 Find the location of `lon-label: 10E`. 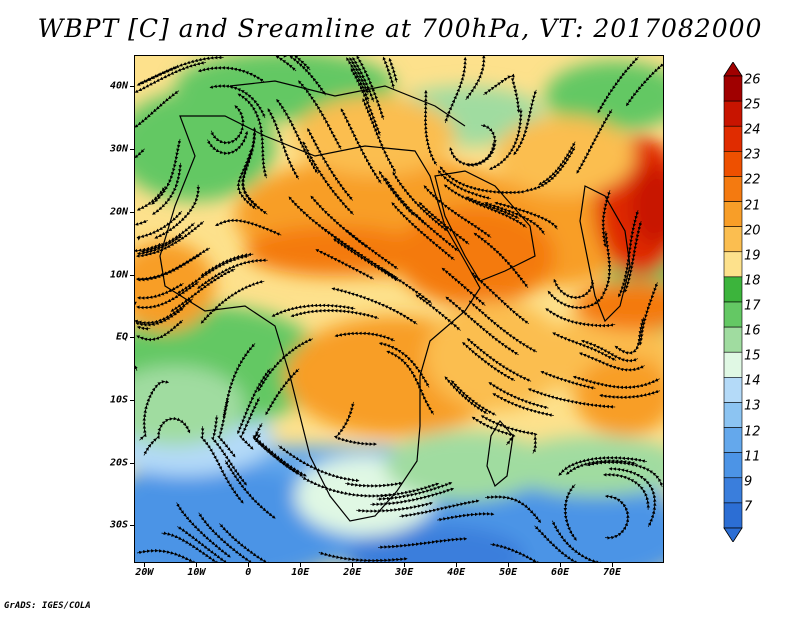

lon-label: 10E is located at coordinates (300, 572).